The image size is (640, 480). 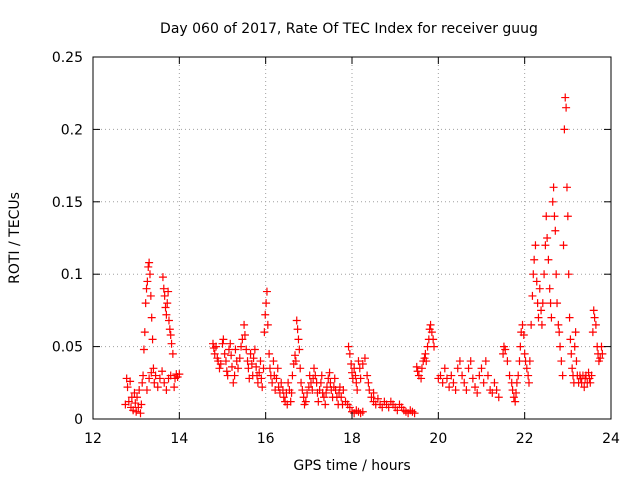 I want to click on x-tick-label: 14, so click(x=179, y=439).